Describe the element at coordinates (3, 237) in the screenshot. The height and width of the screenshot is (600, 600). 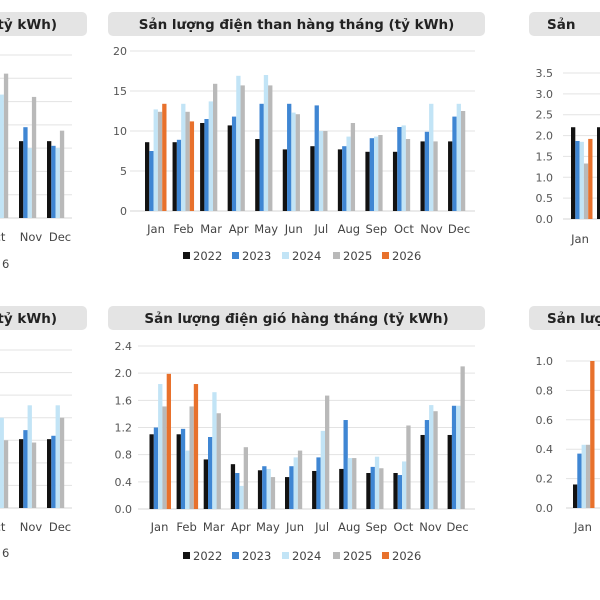
I see `x-tick-label: ct` at that location.